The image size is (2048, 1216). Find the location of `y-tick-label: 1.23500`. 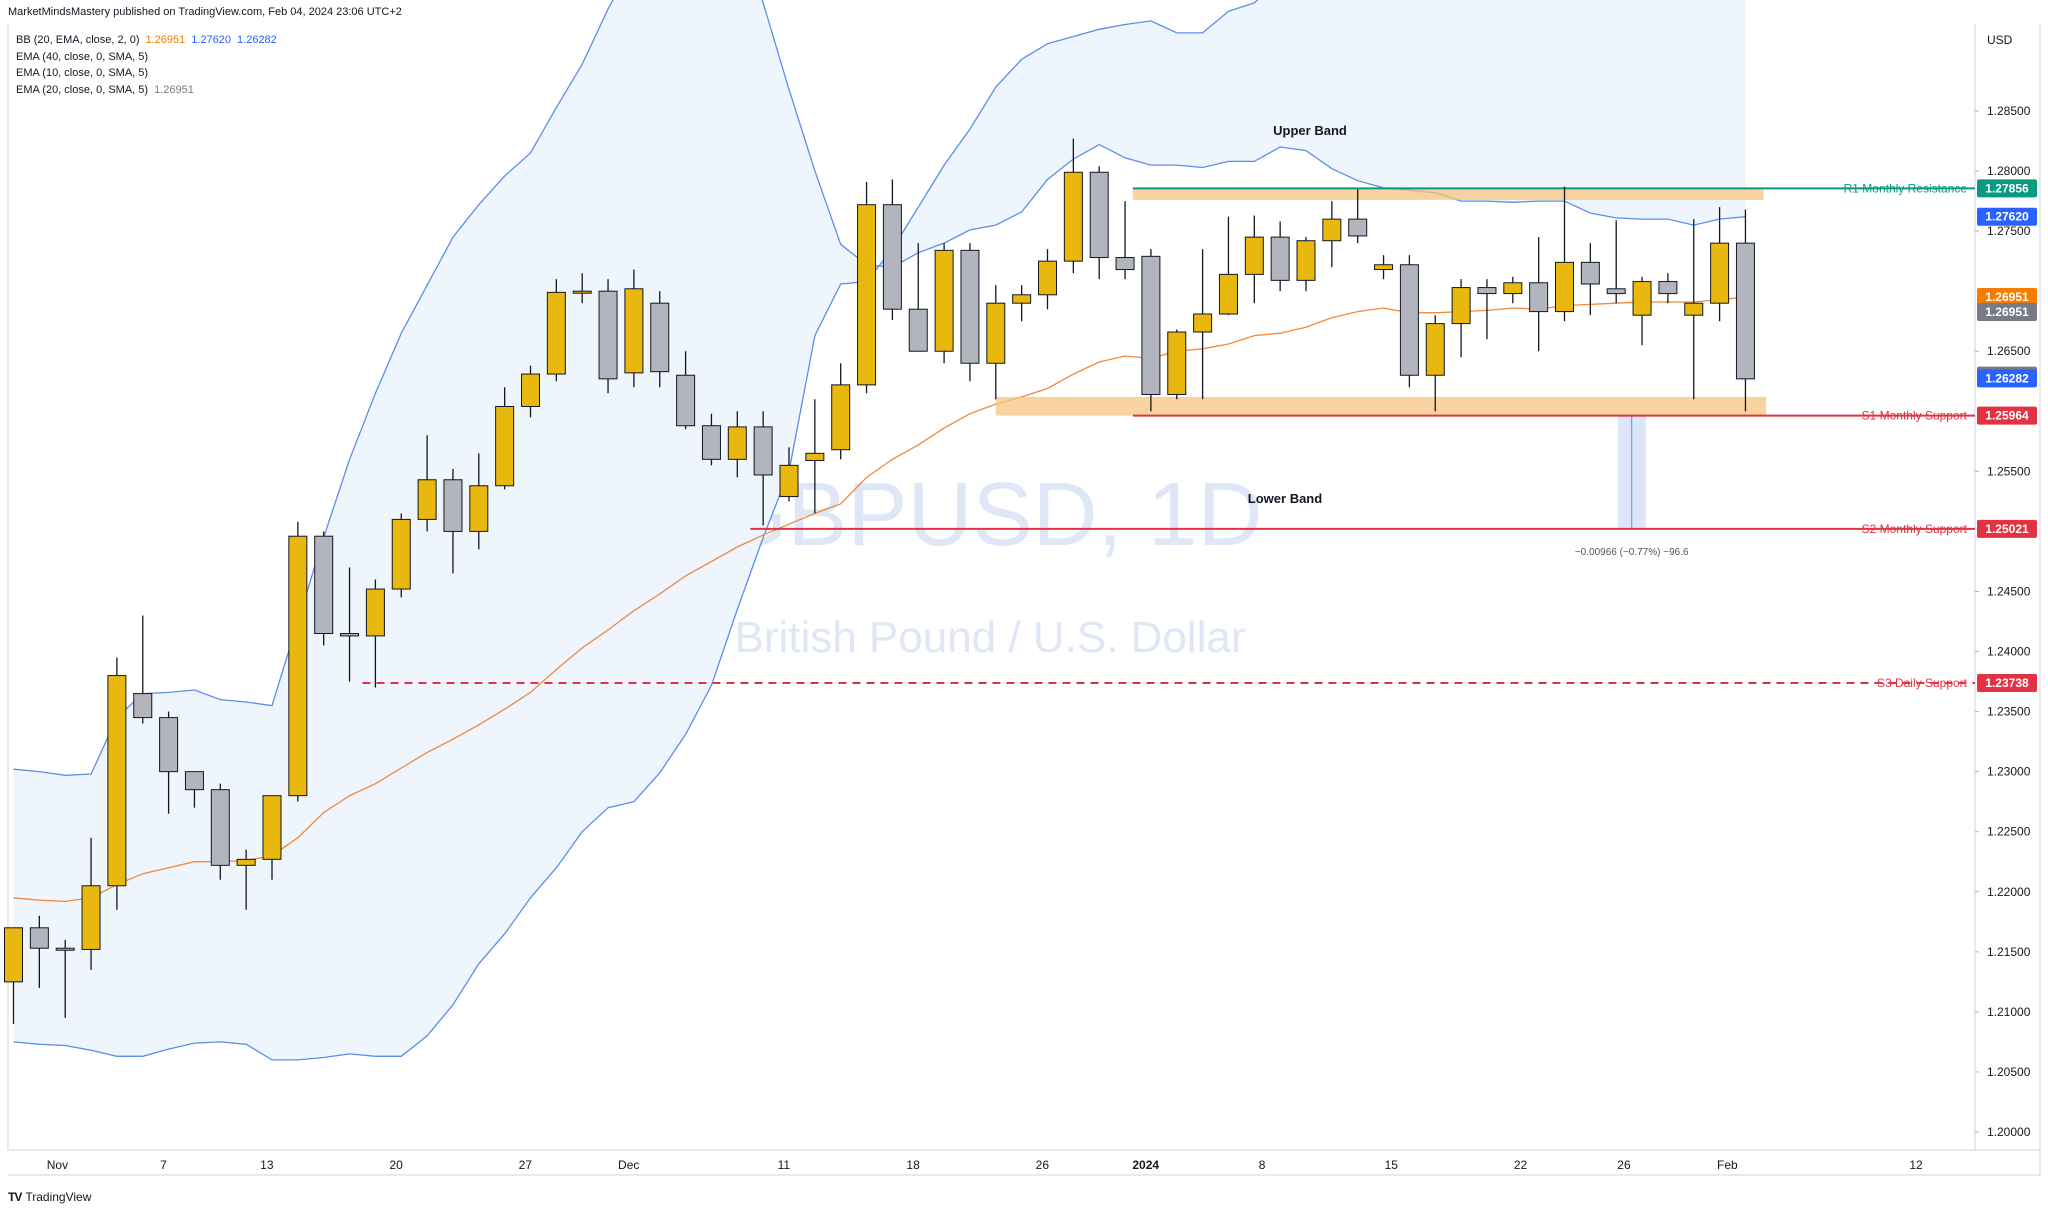

y-tick-label: 1.23500 is located at coordinates (2009, 712).